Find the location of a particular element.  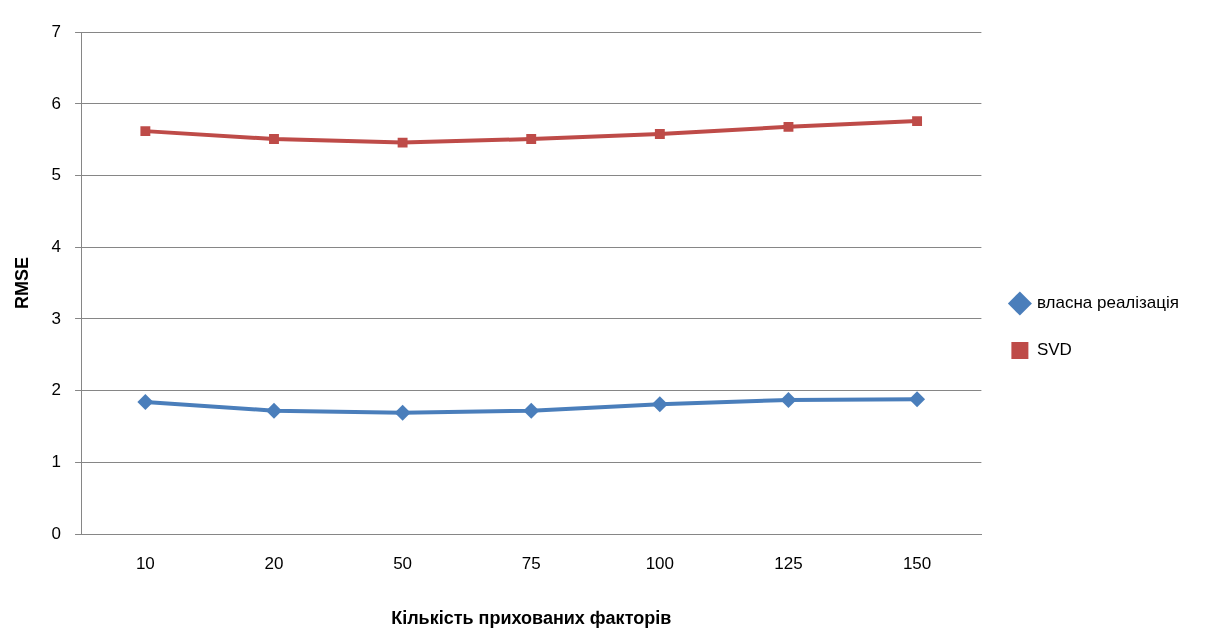

x-tick-label: 75 is located at coordinates (531, 563).